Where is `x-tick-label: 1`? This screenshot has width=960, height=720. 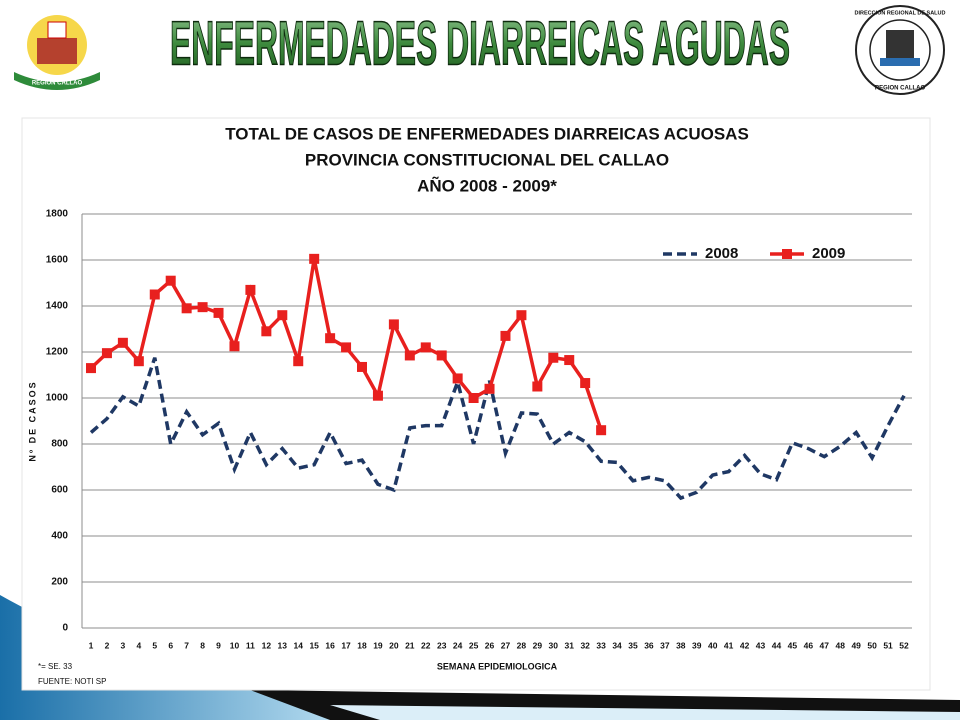
x-tick-label: 1 is located at coordinates (91, 645).